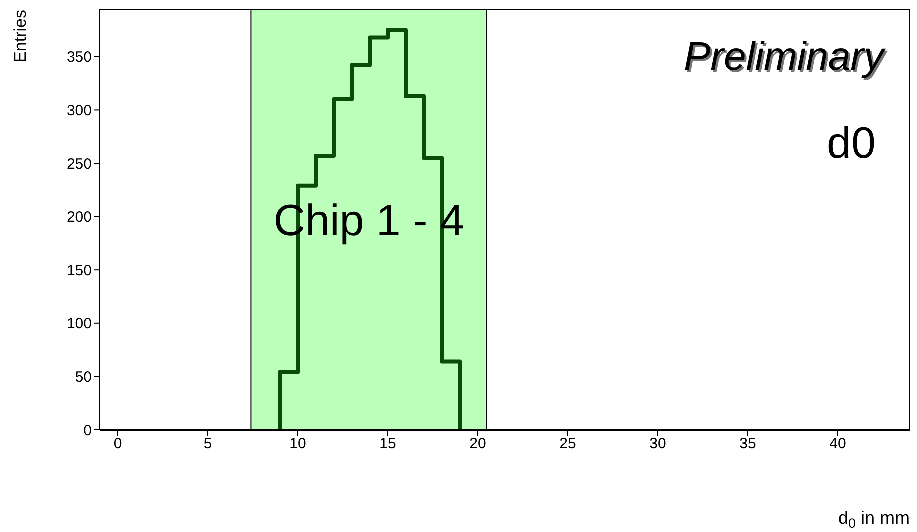 This screenshot has height=532, width=917. What do you see at coordinates (787, 59) in the screenshot?
I see `annotation: Preliminary` at bounding box center [787, 59].